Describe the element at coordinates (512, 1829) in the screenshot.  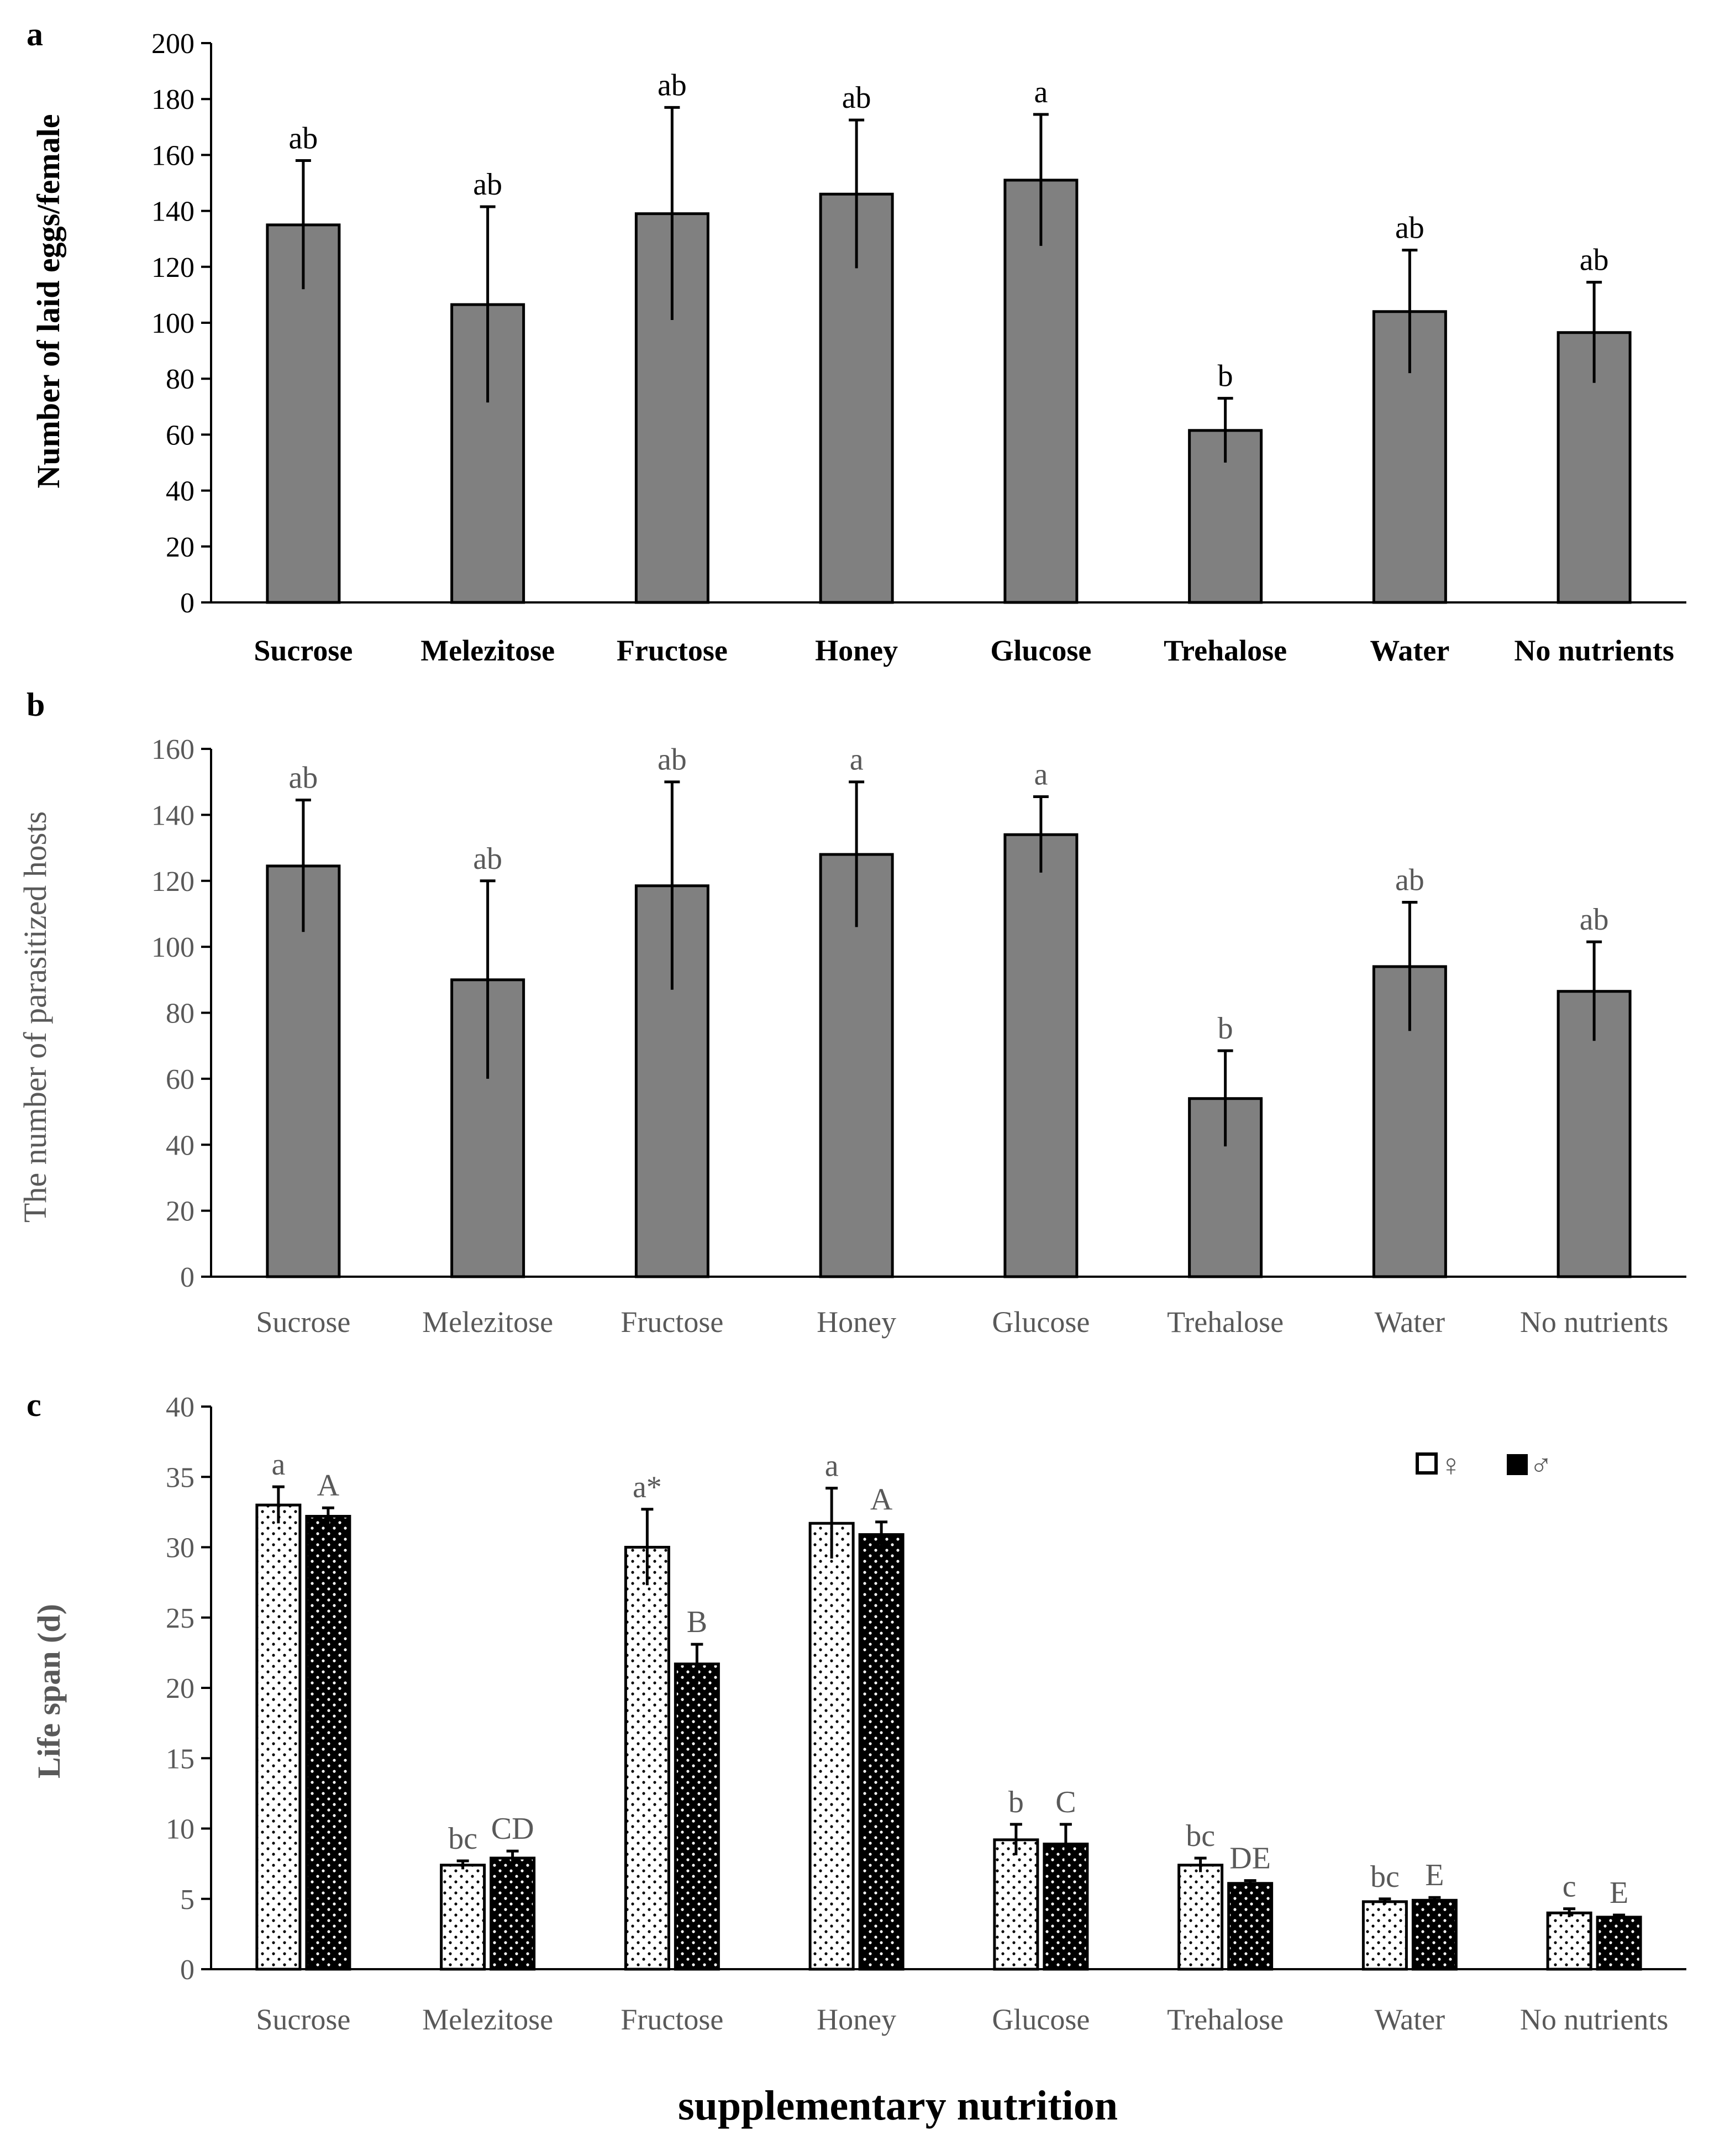
I see `significance-letter: CD` at that location.